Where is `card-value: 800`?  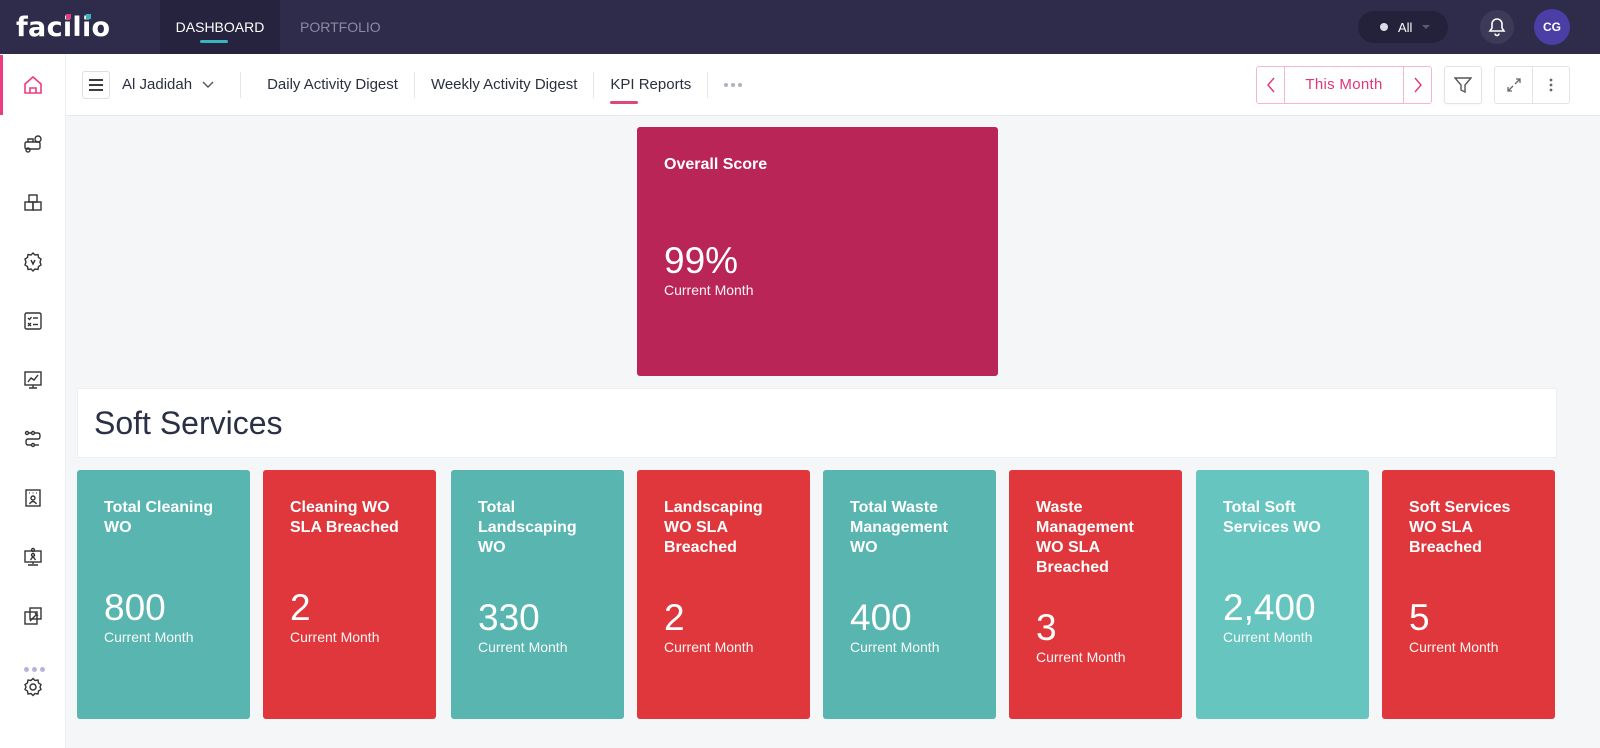 card-value: 800 is located at coordinates (135, 607).